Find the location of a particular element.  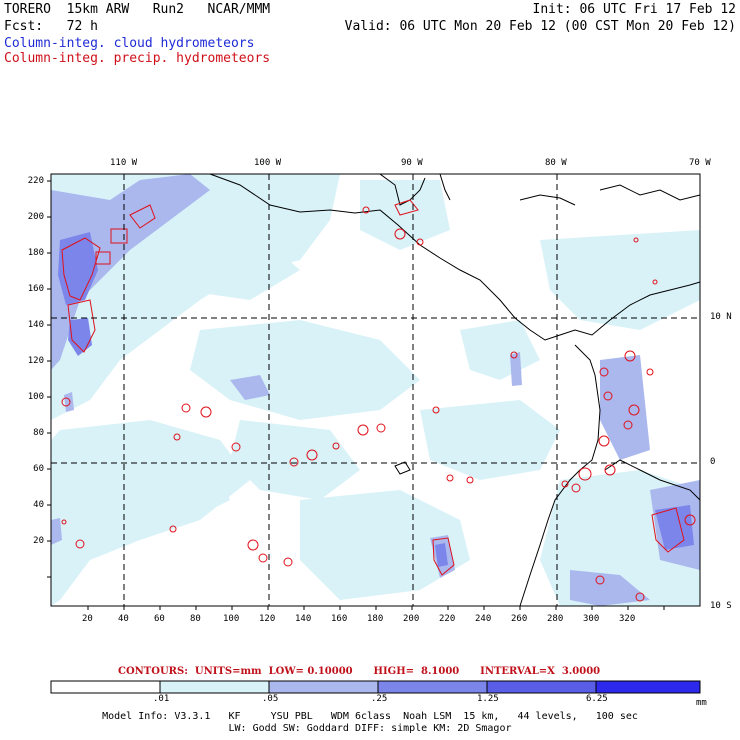

x-tick: 320 is located at coordinates (627, 619).